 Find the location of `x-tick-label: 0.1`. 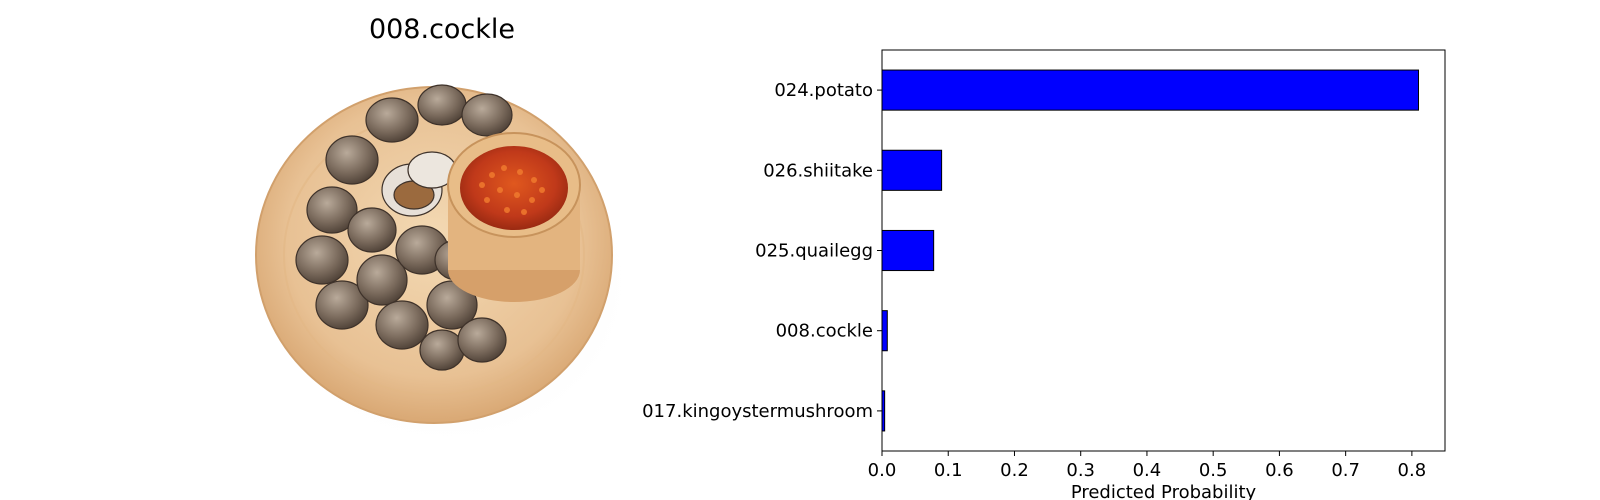

x-tick-label: 0.1 is located at coordinates (948, 470).